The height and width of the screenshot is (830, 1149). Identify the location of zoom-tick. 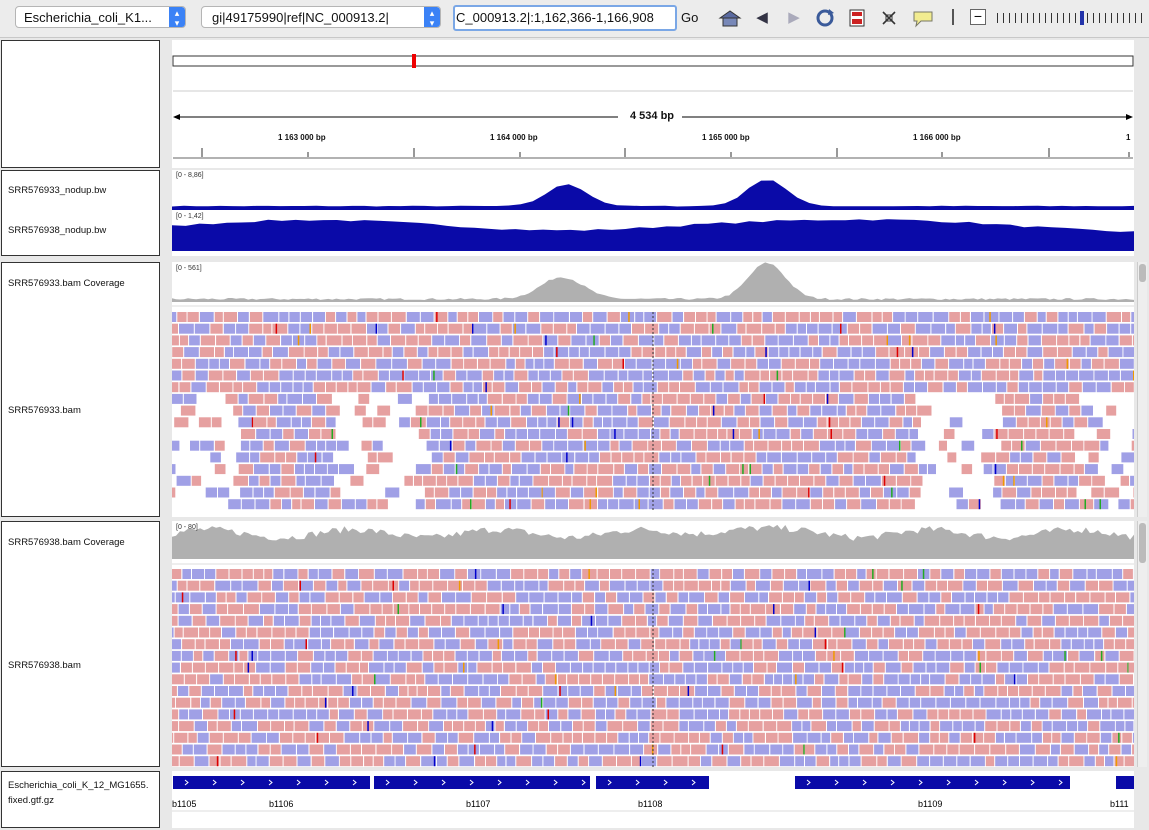
(1093, 18).